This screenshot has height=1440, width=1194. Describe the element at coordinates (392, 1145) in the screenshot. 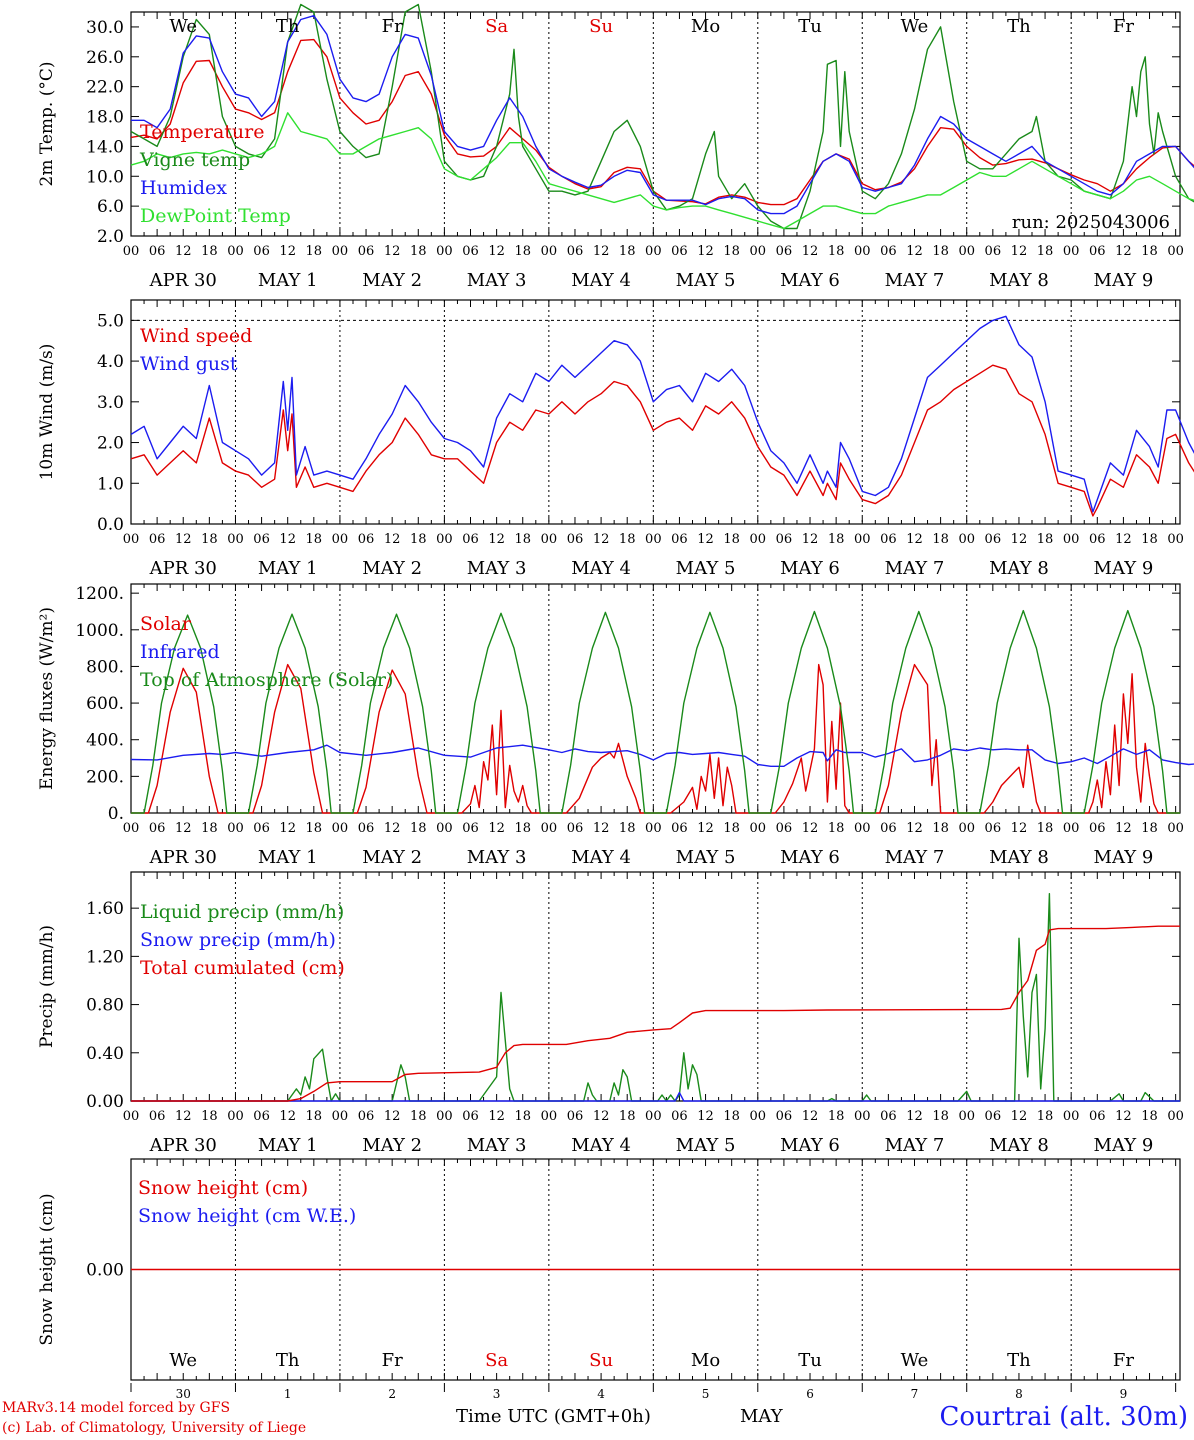

I see `date-label: MAY 2` at that location.